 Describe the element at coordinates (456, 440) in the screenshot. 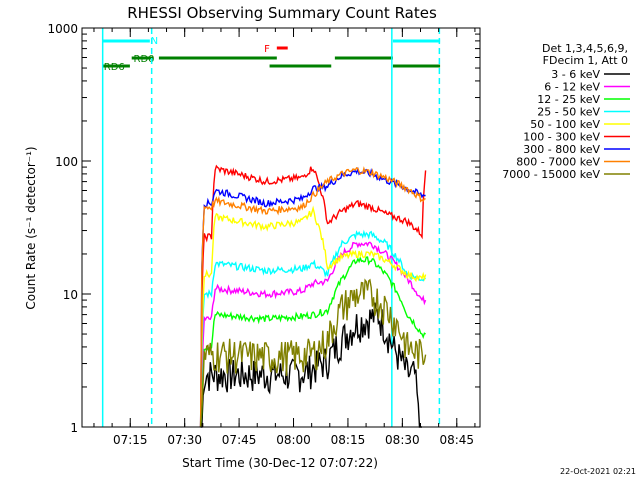

I see `x-tick-label-6: 08:45` at that location.